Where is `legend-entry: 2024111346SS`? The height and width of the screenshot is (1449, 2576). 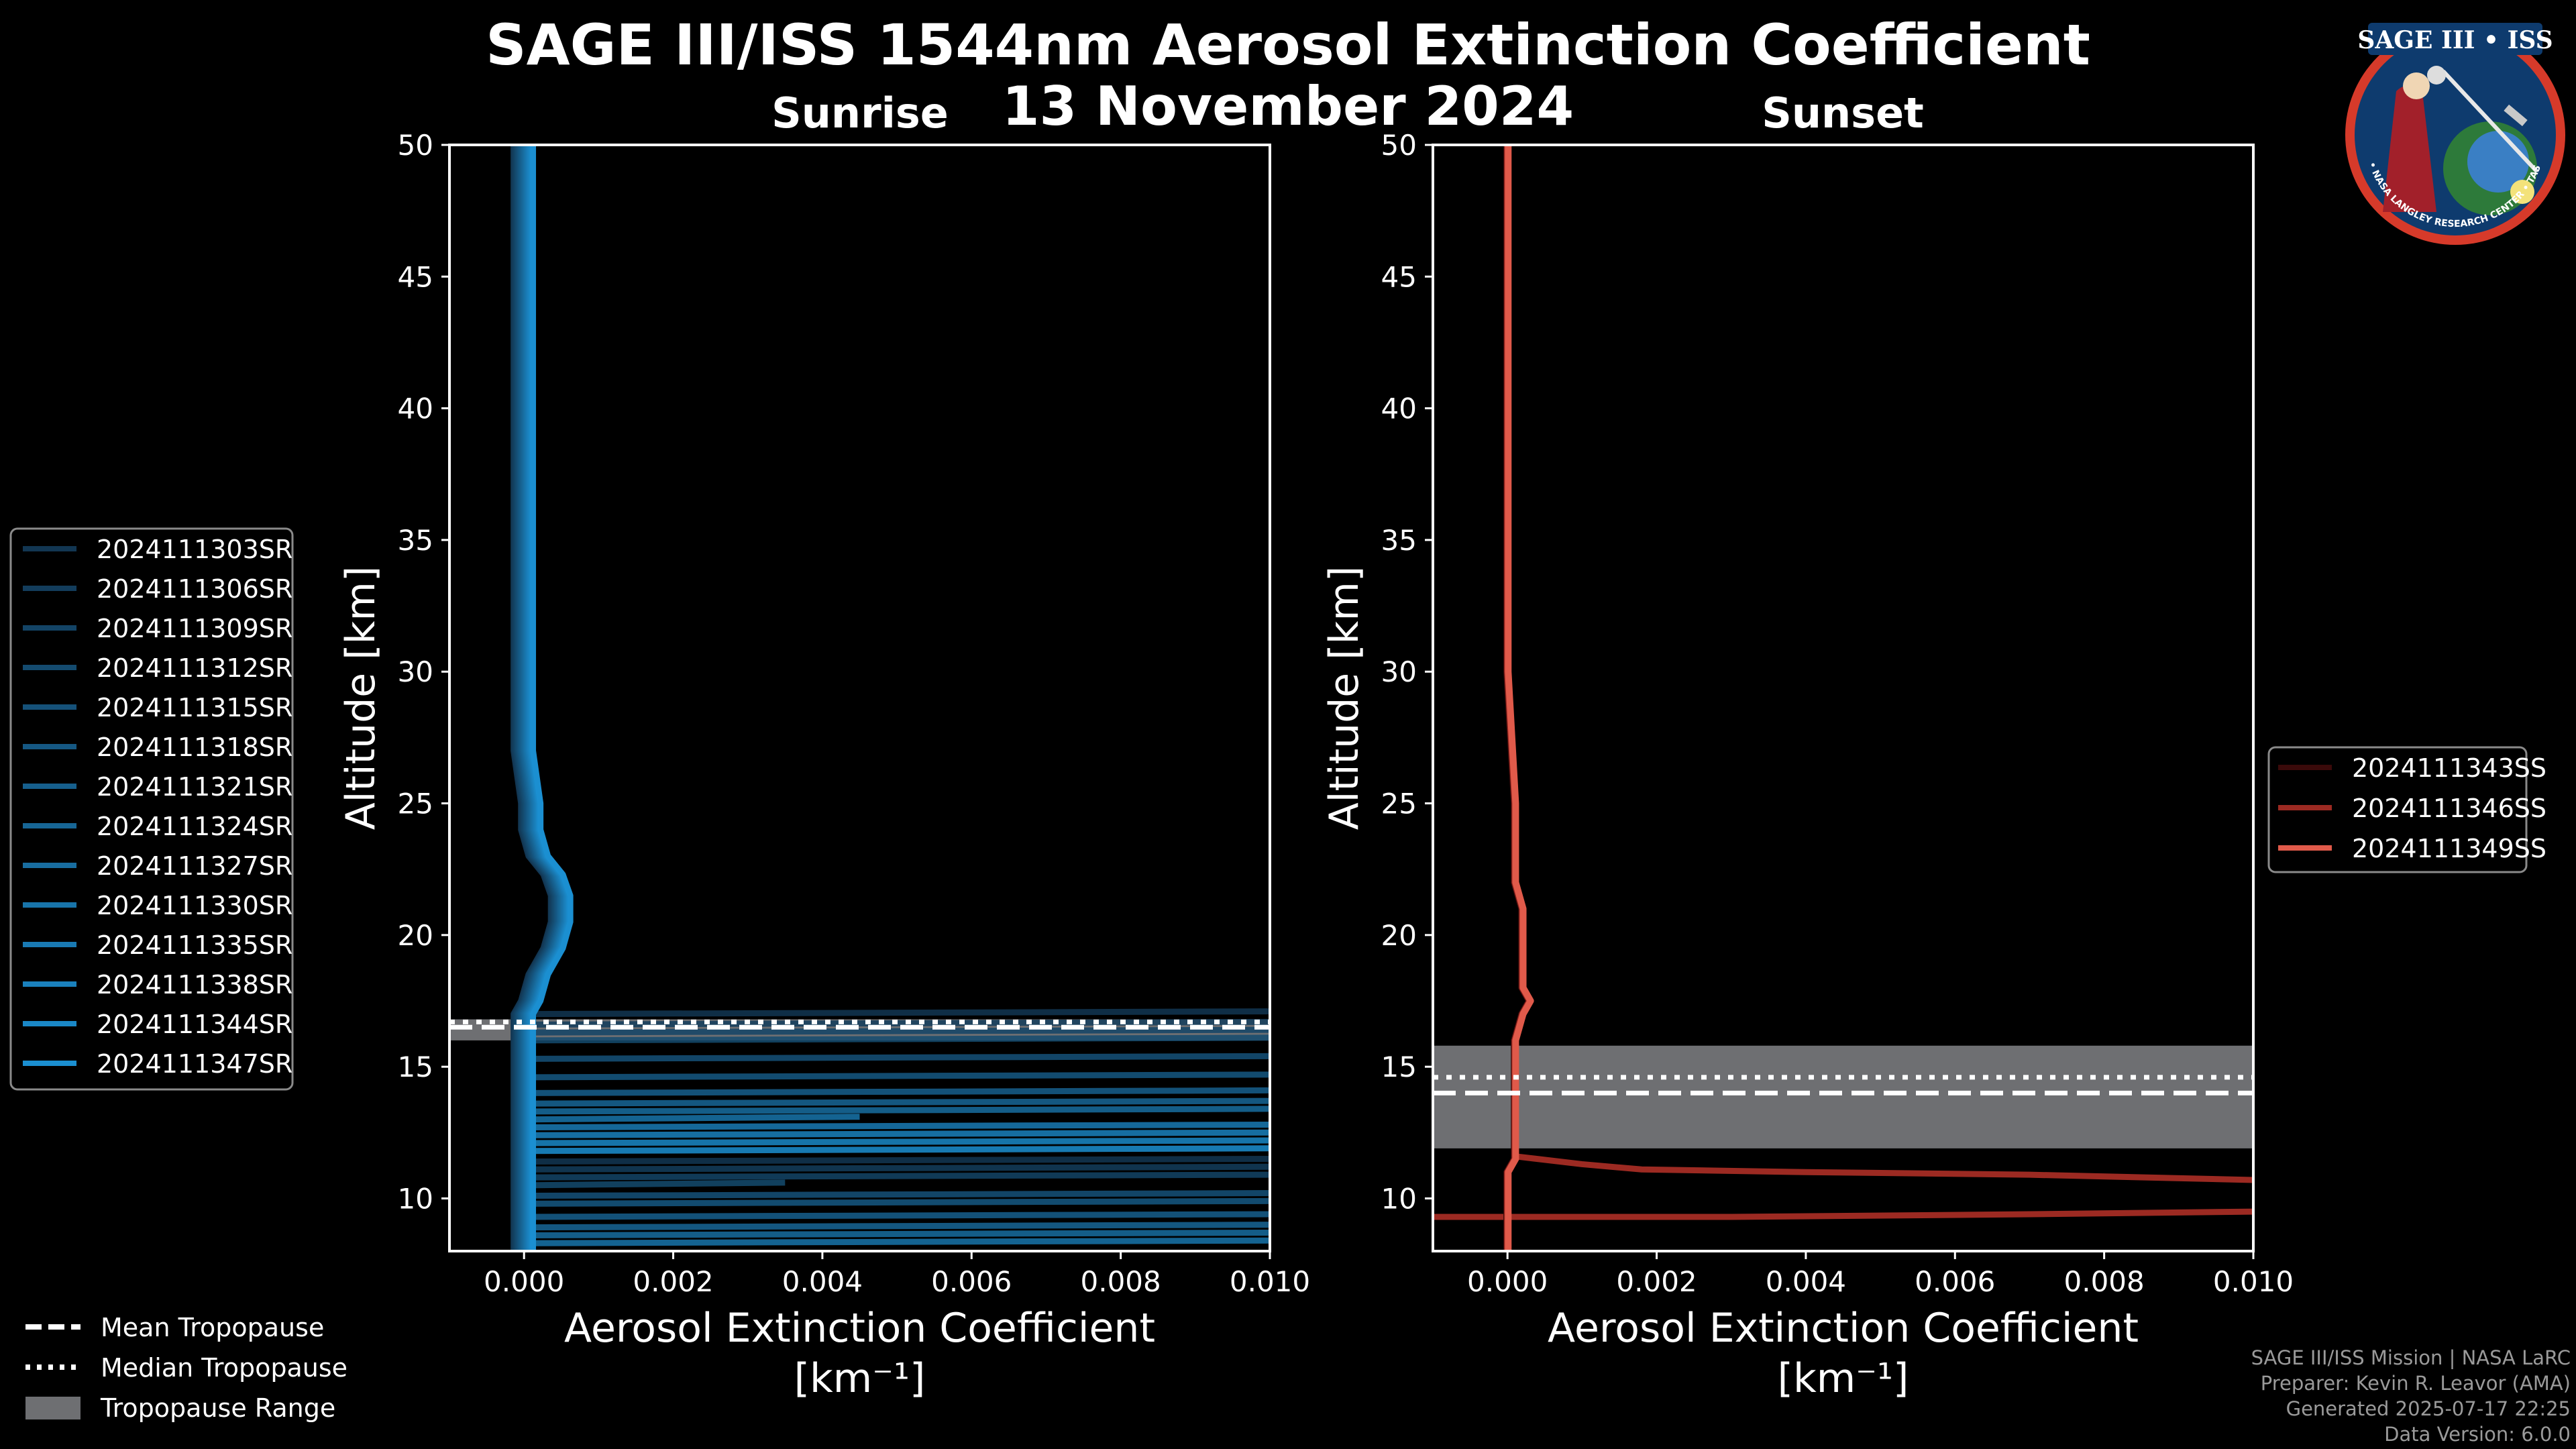 legend-entry: 2024111346SS is located at coordinates (2449, 808).